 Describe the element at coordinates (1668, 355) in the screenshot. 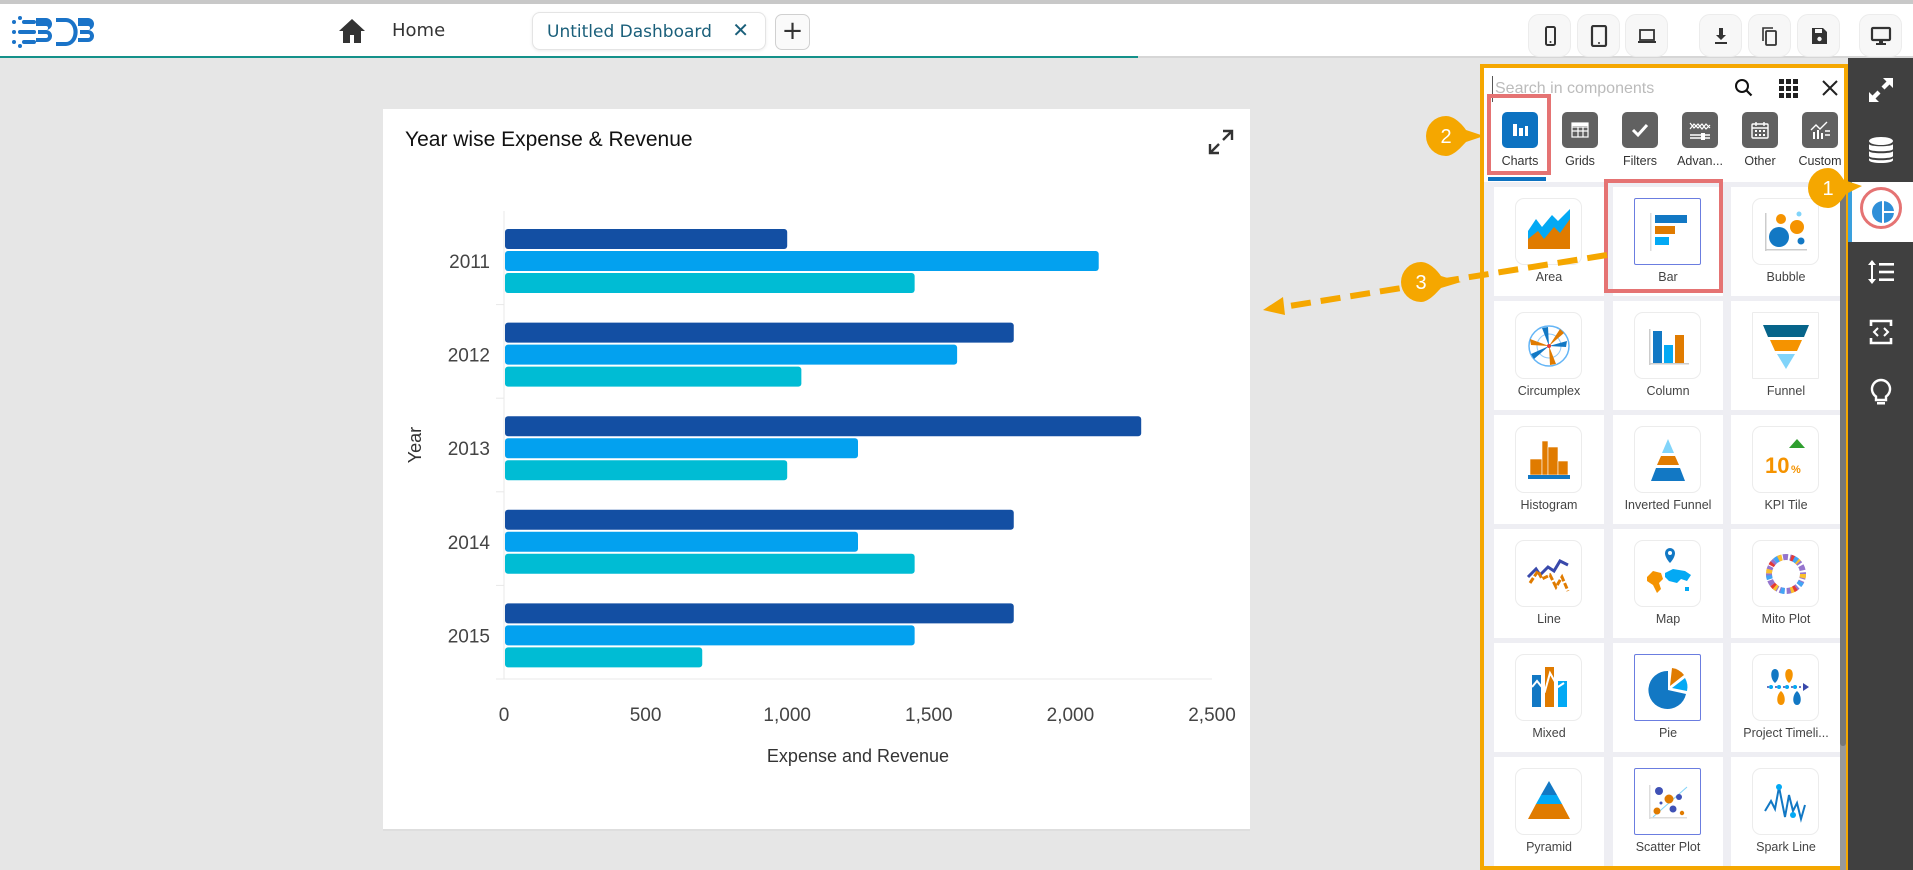

I see `component-column: Column` at that location.